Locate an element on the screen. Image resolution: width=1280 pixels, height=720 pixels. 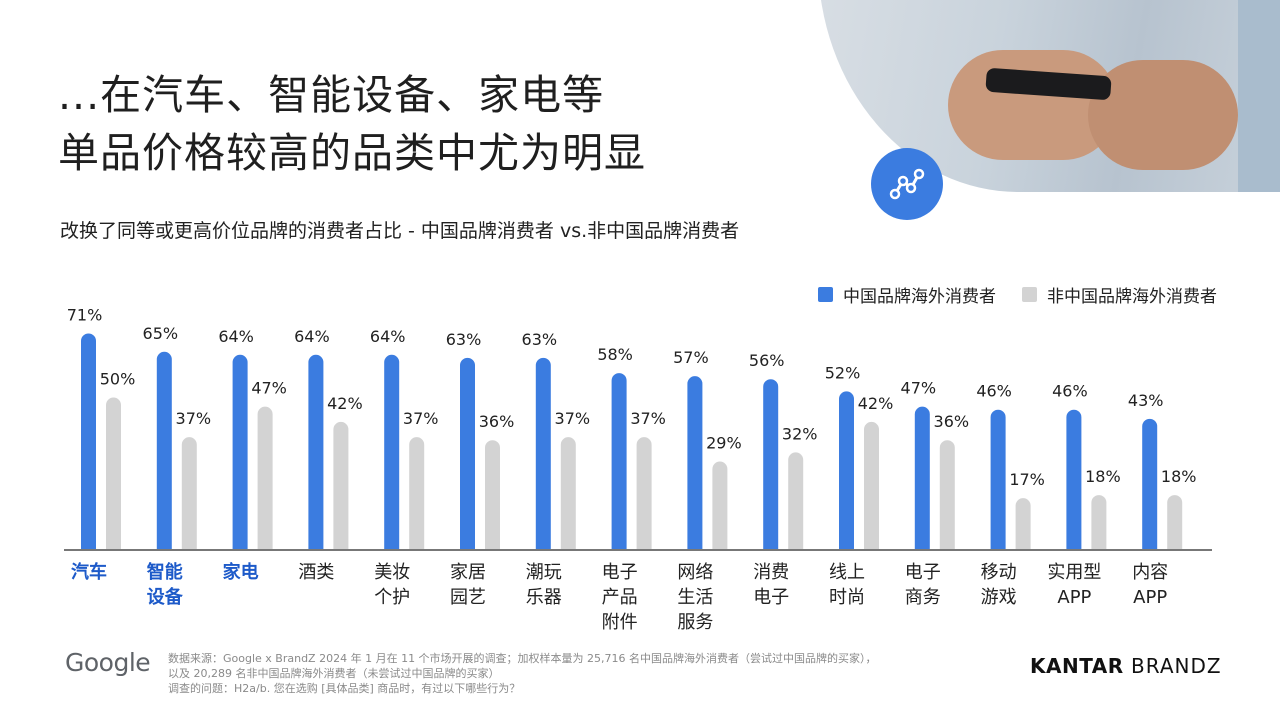
kantar-logo-text: KANTAR is located at coordinates (1077, 666).